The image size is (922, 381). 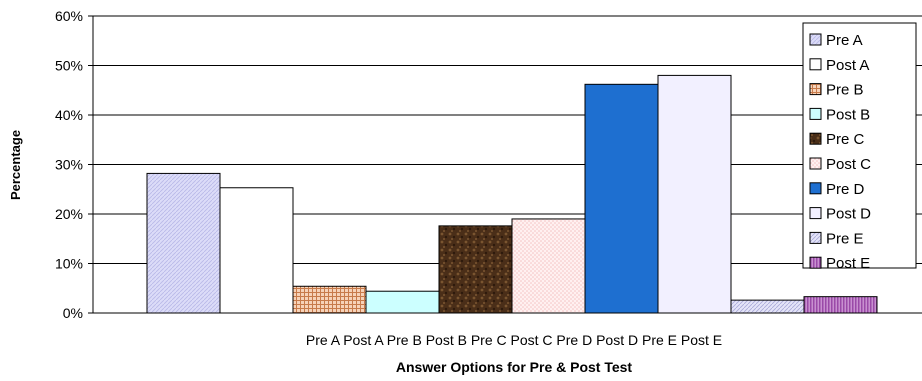 What do you see at coordinates (69, 264) in the screenshot?
I see `y-tick-label: 10%` at bounding box center [69, 264].